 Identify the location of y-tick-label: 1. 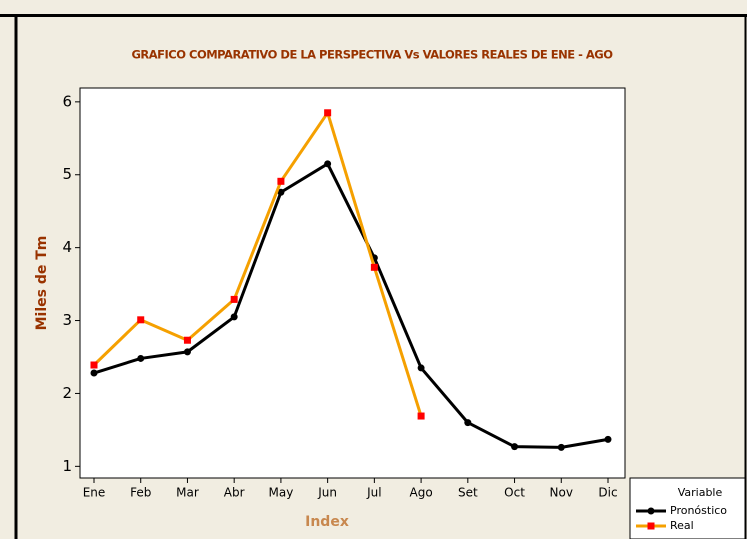
(67, 466).